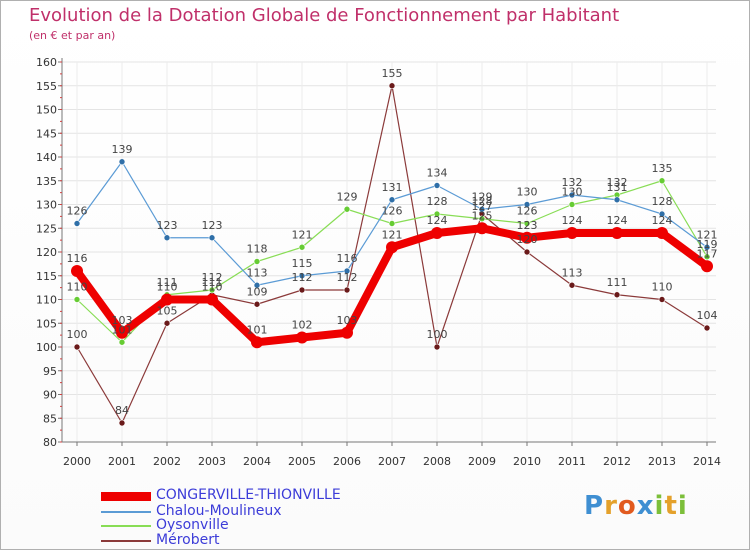  What do you see at coordinates (72, 35) in the screenshot?
I see `chart-subtitle: (en € et par an)` at bounding box center [72, 35].